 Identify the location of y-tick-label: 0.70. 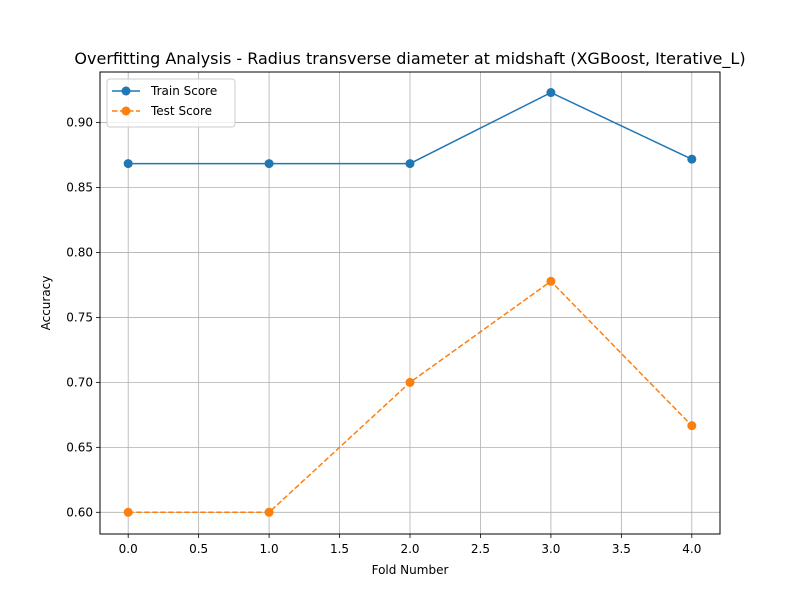
(79, 382).